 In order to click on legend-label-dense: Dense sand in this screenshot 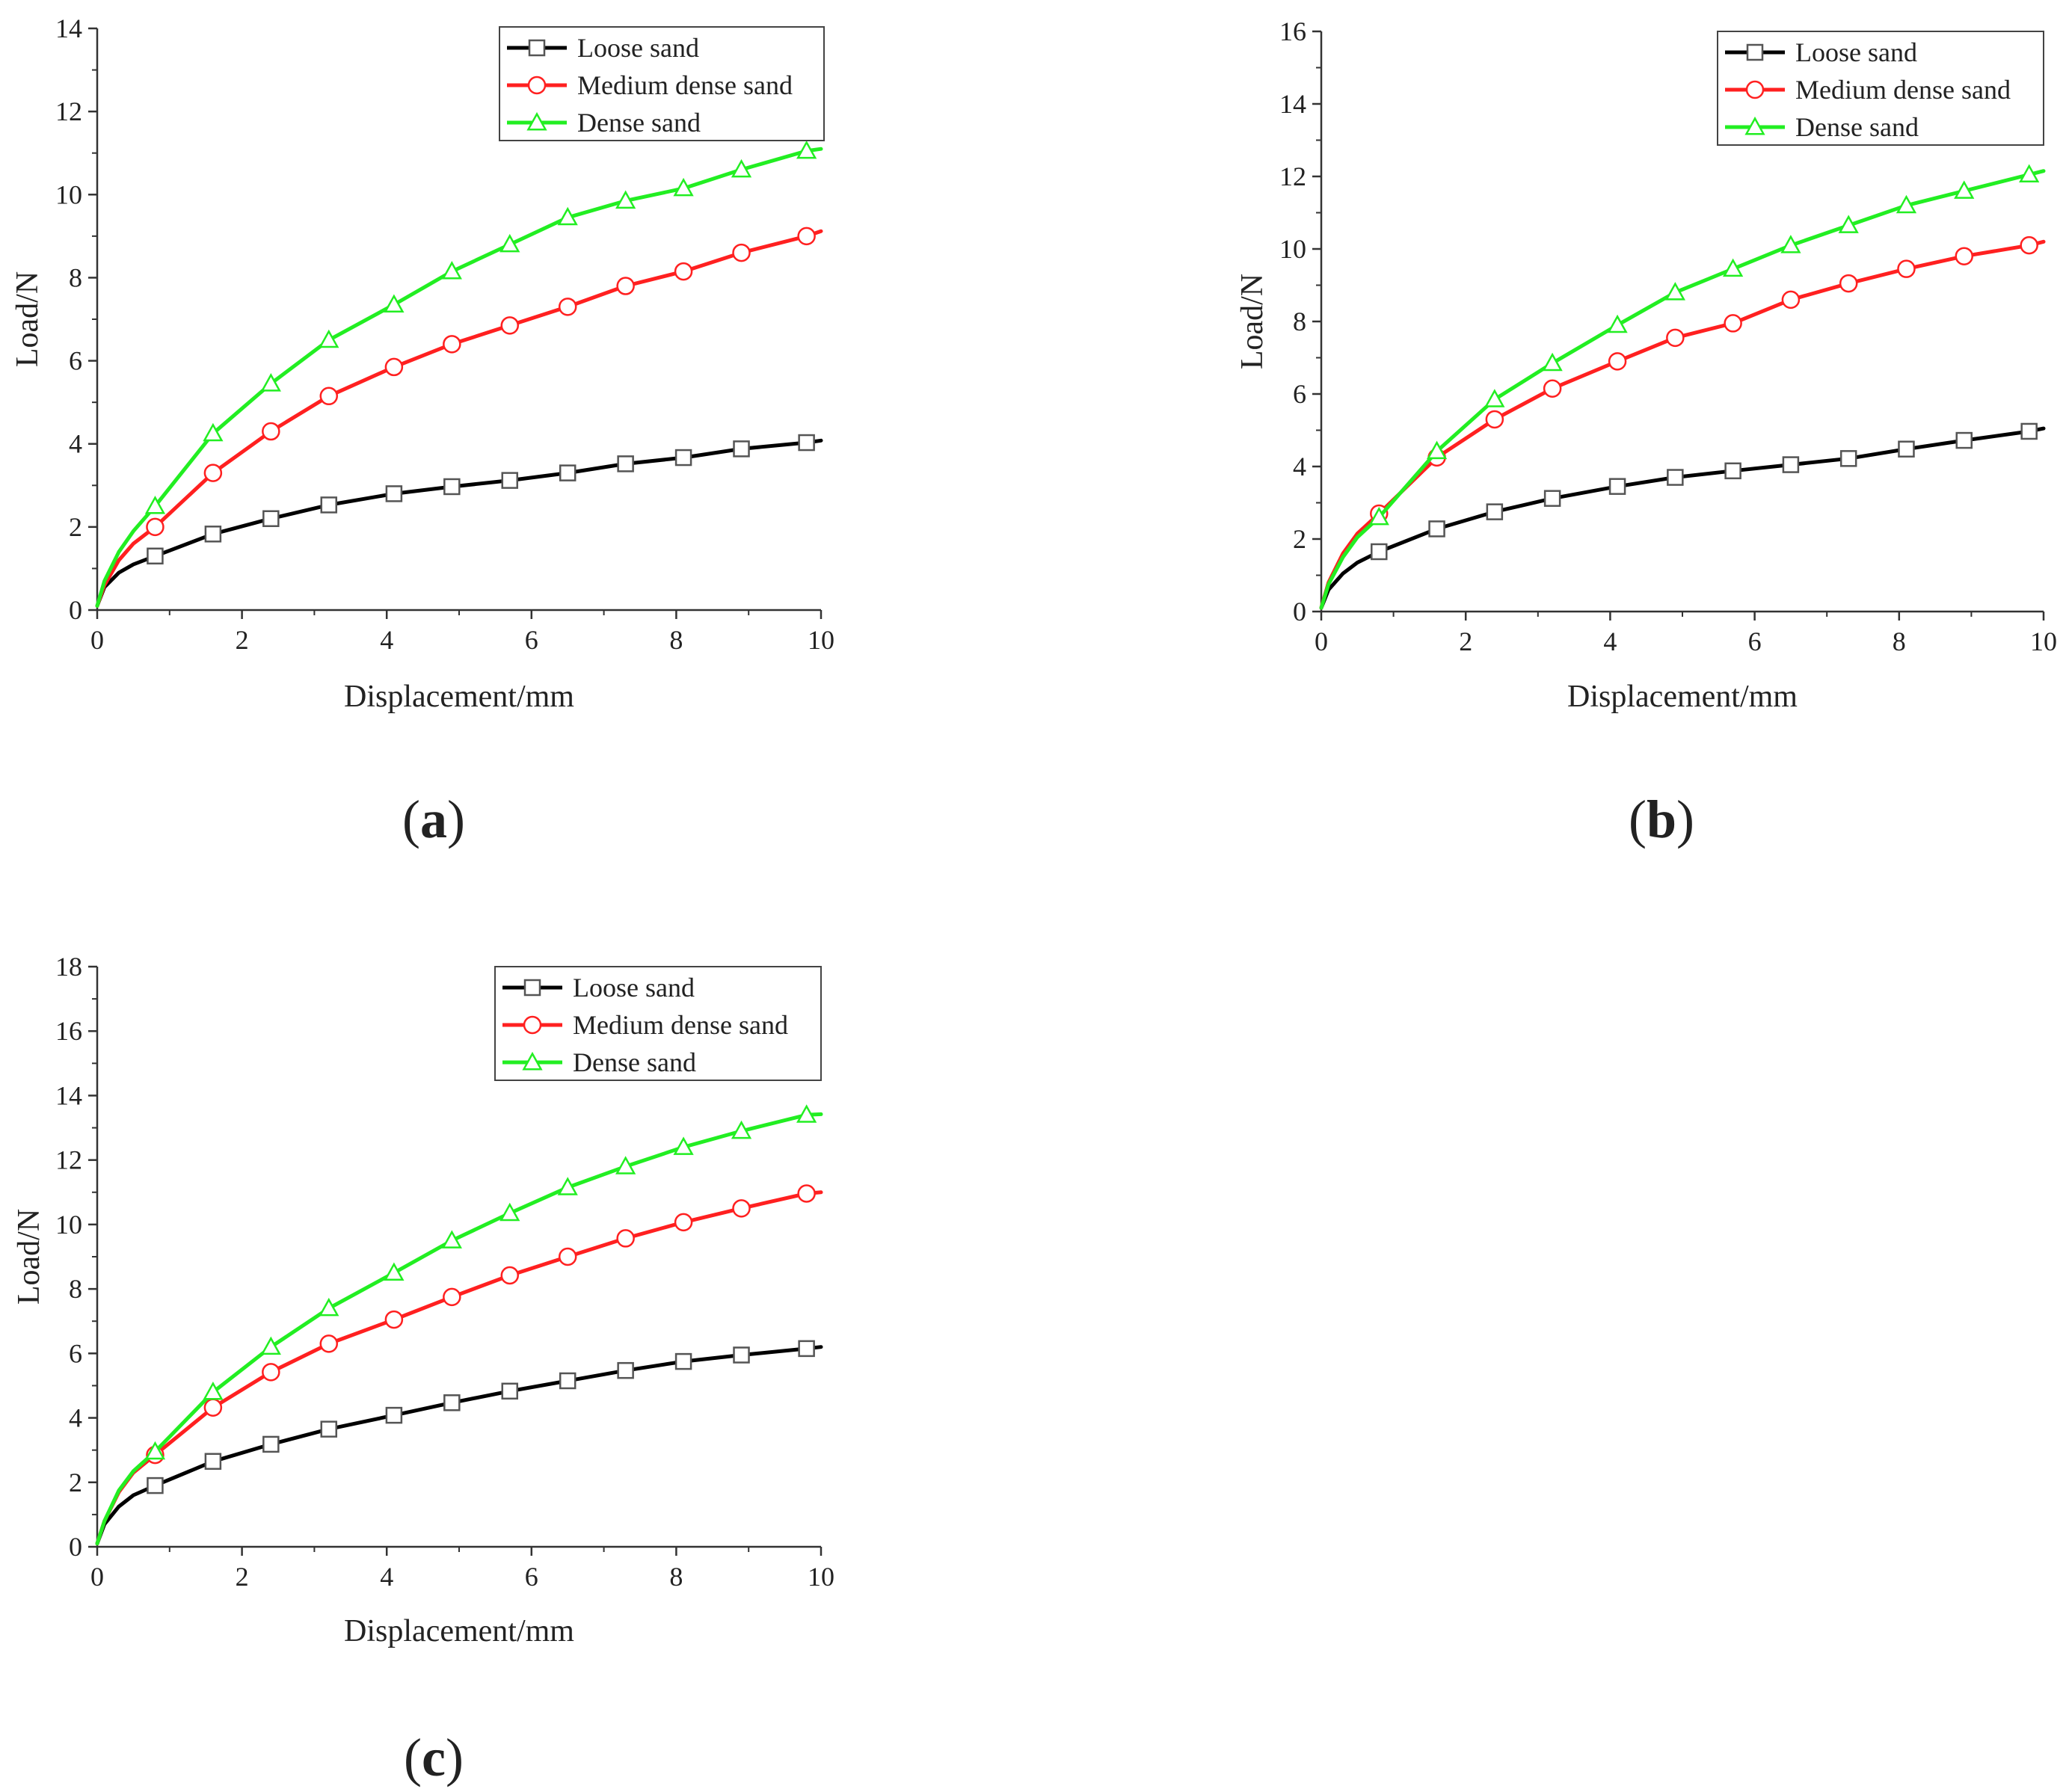, I will do `click(634, 1062)`.